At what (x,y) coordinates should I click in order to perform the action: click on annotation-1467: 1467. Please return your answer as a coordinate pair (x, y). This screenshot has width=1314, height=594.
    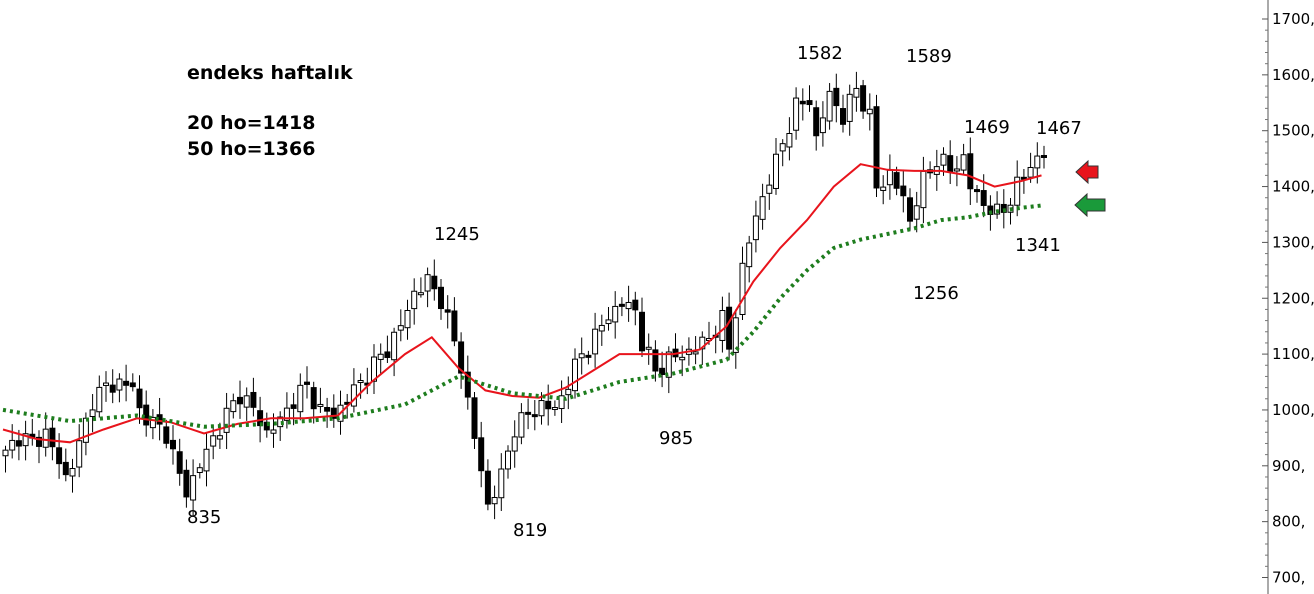
    Looking at the image, I should click on (1059, 128).